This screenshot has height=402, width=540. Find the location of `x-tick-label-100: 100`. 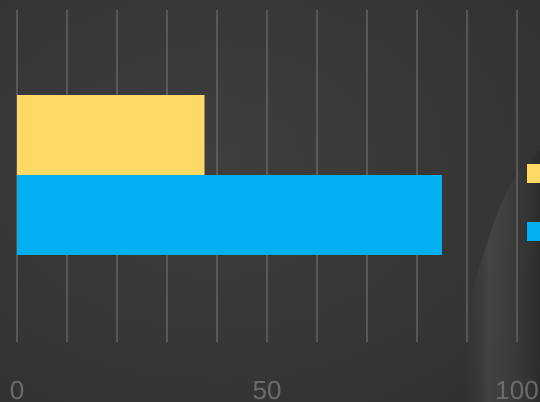

x-tick-label-100: 100 is located at coordinates (516, 388).